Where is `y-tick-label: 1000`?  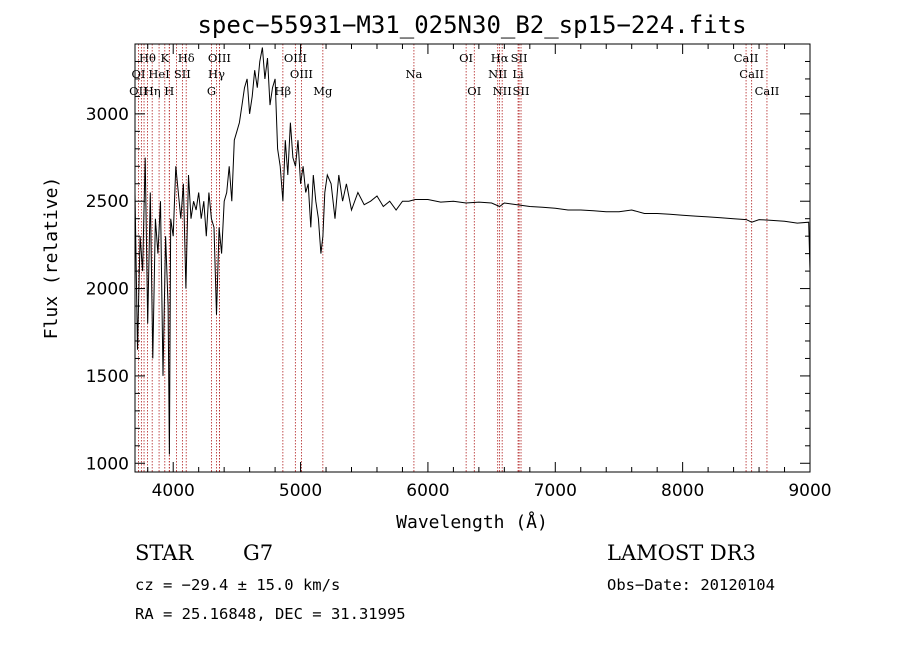 y-tick-label: 1000 is located at coordinates (107, 464).